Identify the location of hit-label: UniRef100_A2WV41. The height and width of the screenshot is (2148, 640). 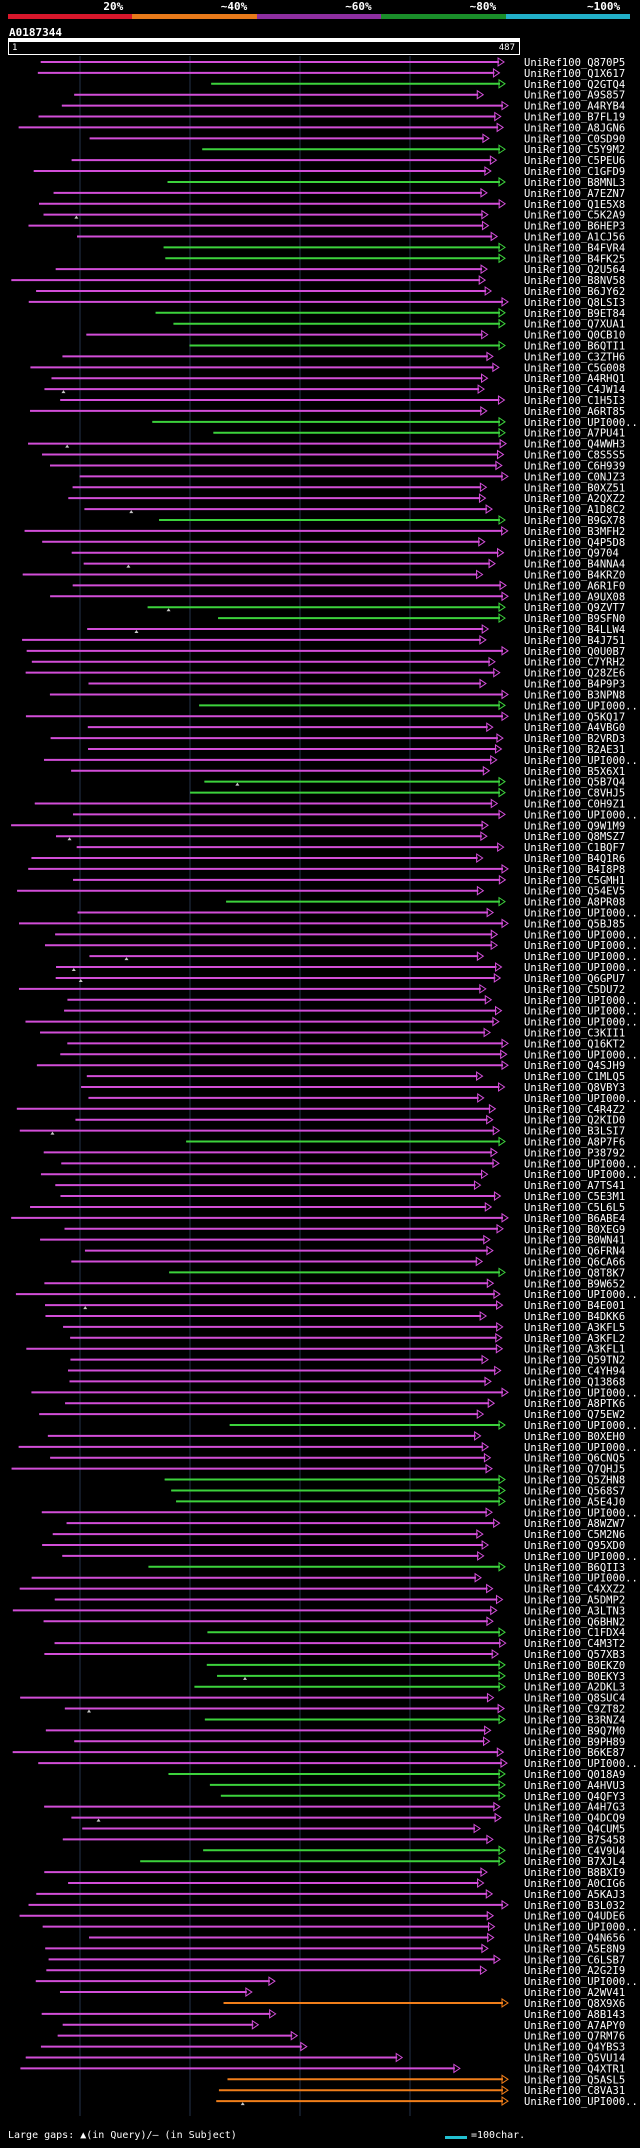
(574, 1993).